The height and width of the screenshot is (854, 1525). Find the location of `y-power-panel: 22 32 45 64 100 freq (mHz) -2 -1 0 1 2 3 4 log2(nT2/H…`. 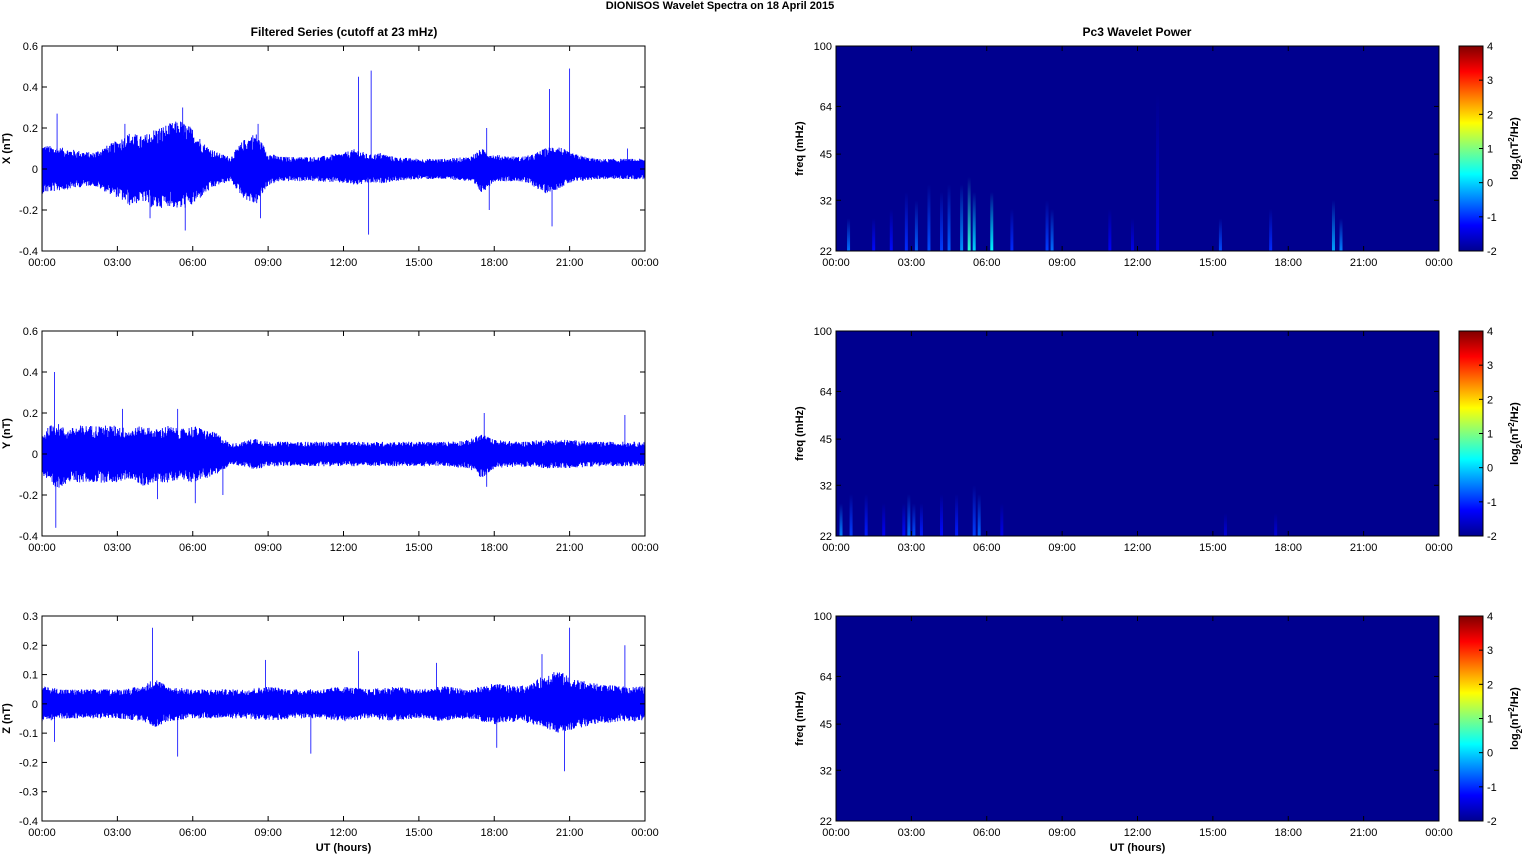

y-power-panel: 22 32 45 64 100 freq (mHz) -2 -1 0 1 2 3 4 log2(nT2/H… is located at coordinates (1159, 440).